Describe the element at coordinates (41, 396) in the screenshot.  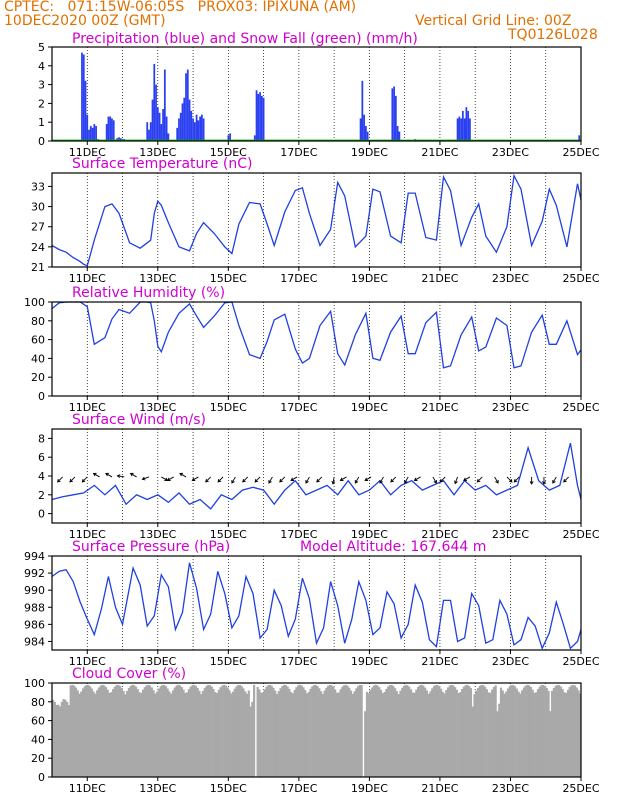
I see `y-tick-label: 0` at that location.